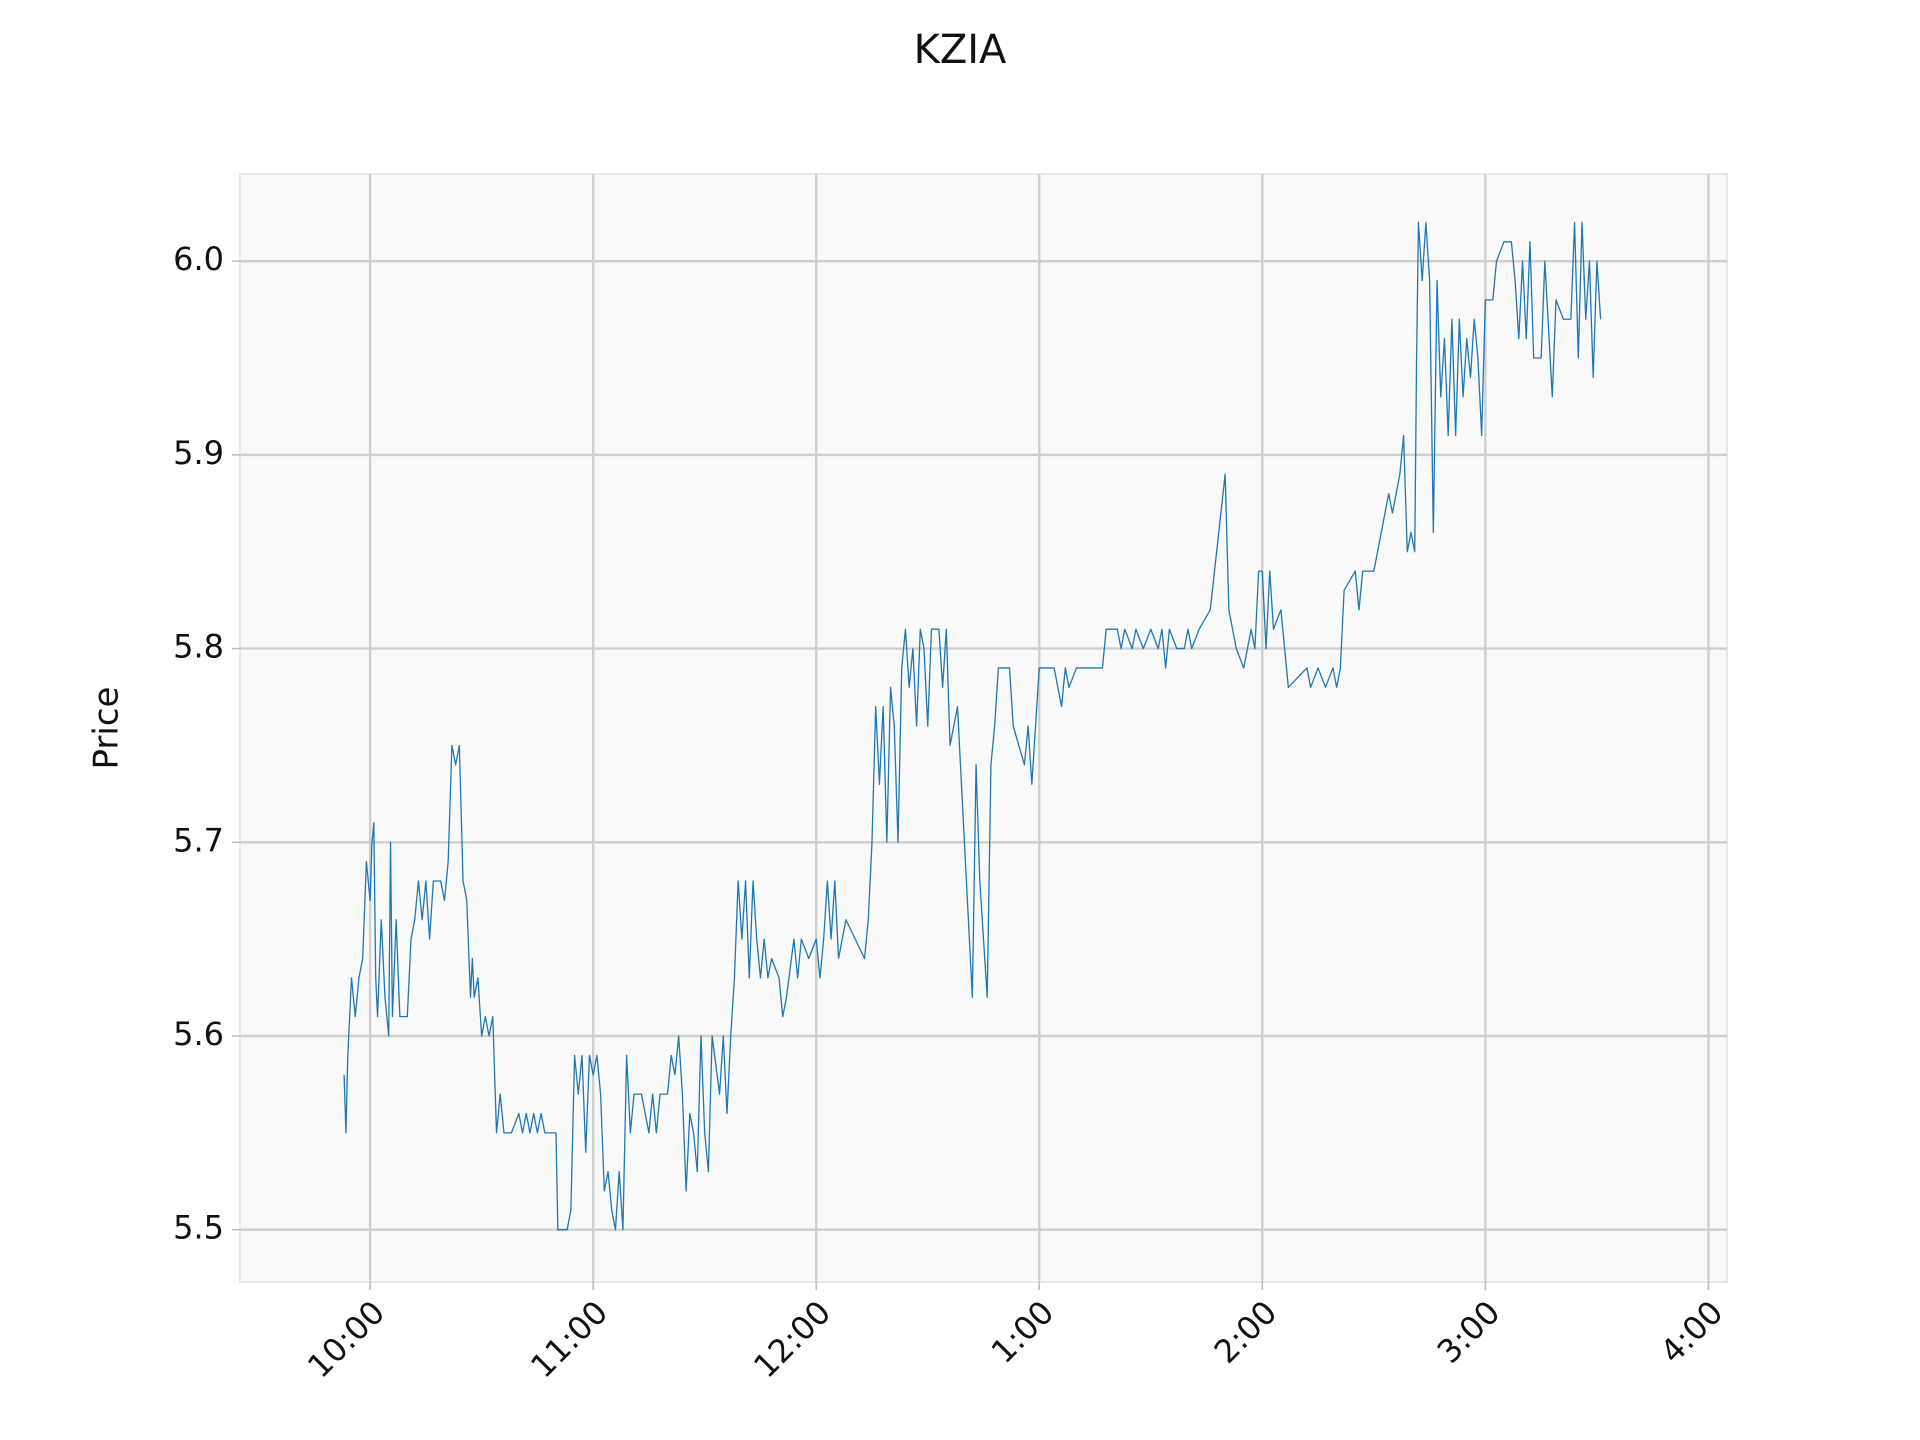 The height and width of the screenshot is (1440, 1920). I want to click on y-axis-label: Price, so click(107, 728).